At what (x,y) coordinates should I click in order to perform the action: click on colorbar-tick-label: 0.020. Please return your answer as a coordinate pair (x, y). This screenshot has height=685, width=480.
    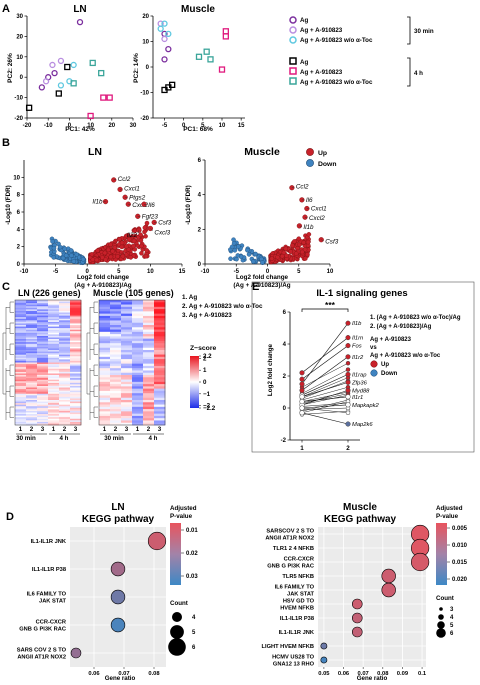
    Looking at the image, I should click on (460, 580).